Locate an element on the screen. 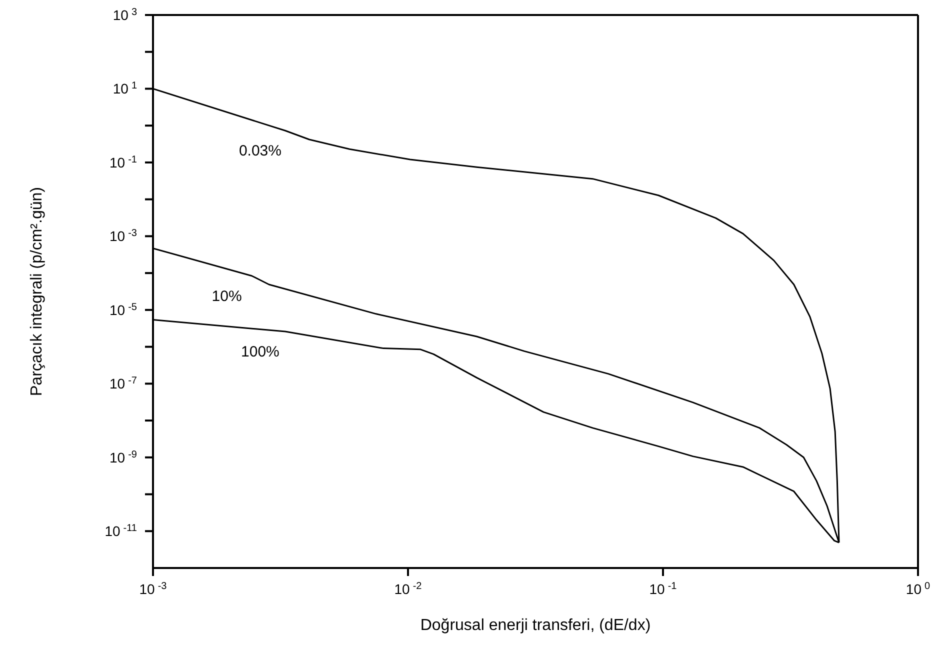 This screenshot has width=945, height=657. series-label: 100% is located at coordinates (260, 352).